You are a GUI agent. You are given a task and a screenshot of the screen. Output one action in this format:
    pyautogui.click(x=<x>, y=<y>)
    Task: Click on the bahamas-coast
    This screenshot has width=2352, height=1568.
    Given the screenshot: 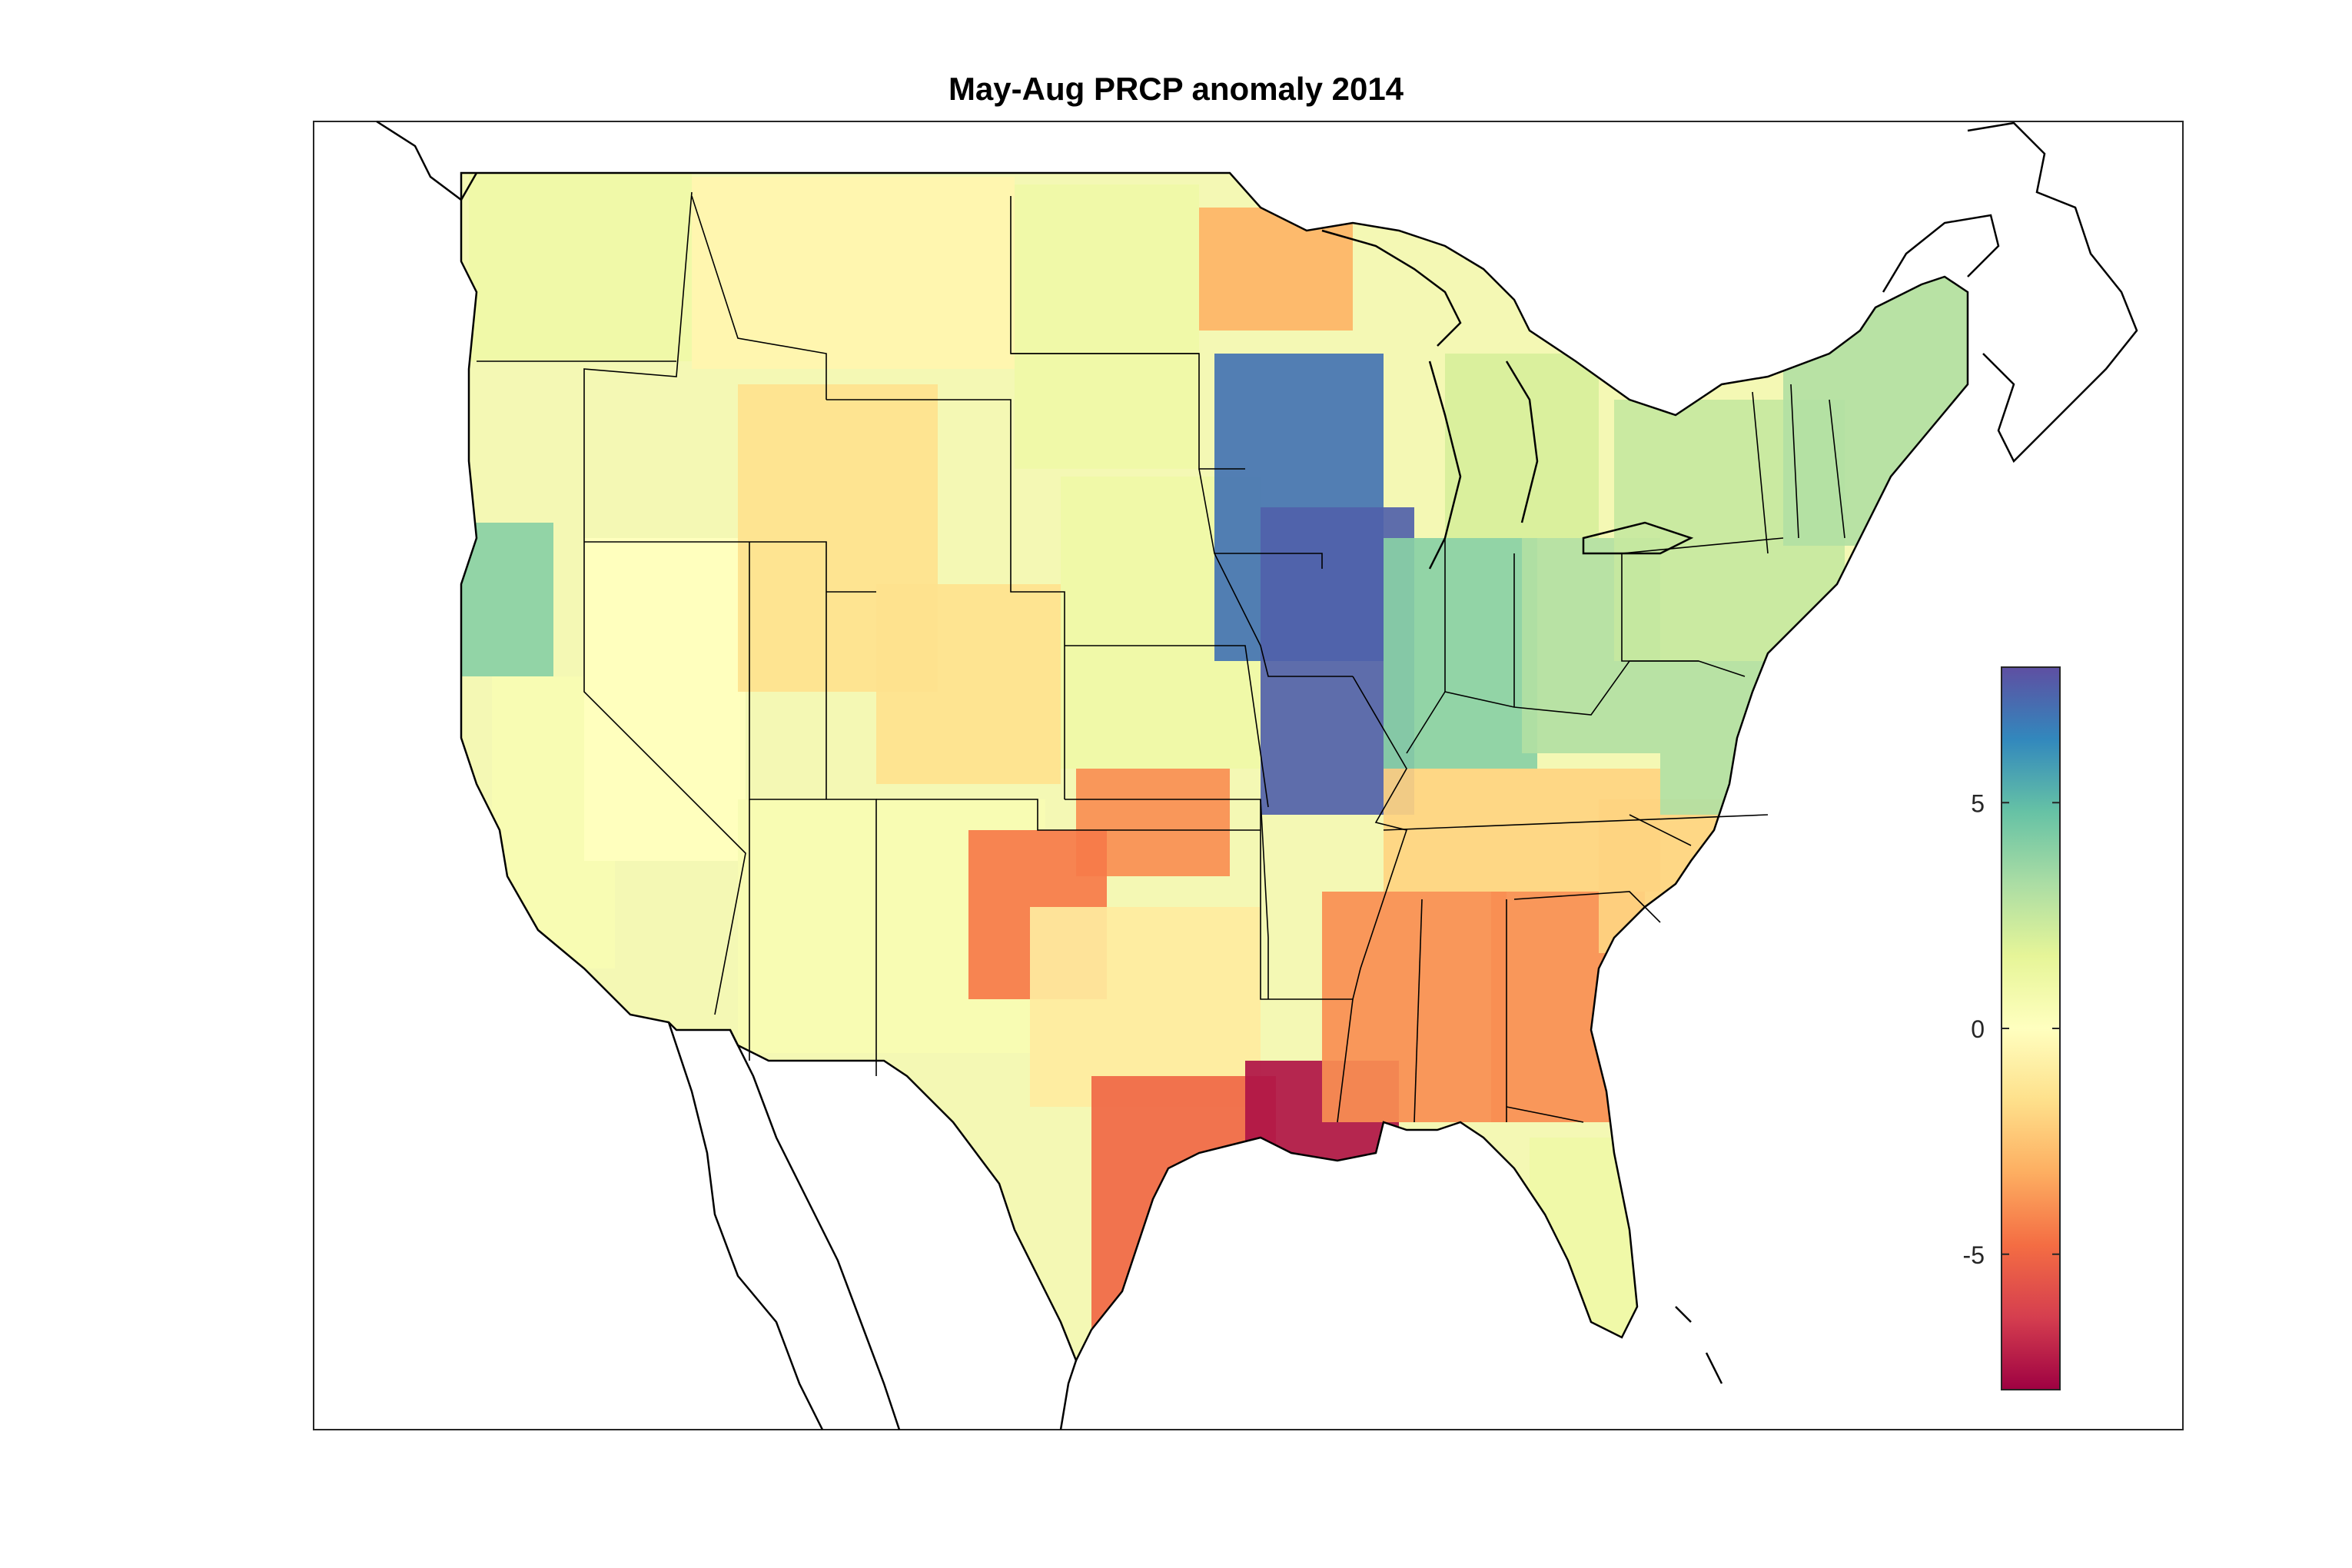 What is the action you would take?
    pyautogui.click(x=1699, y=1345)
    